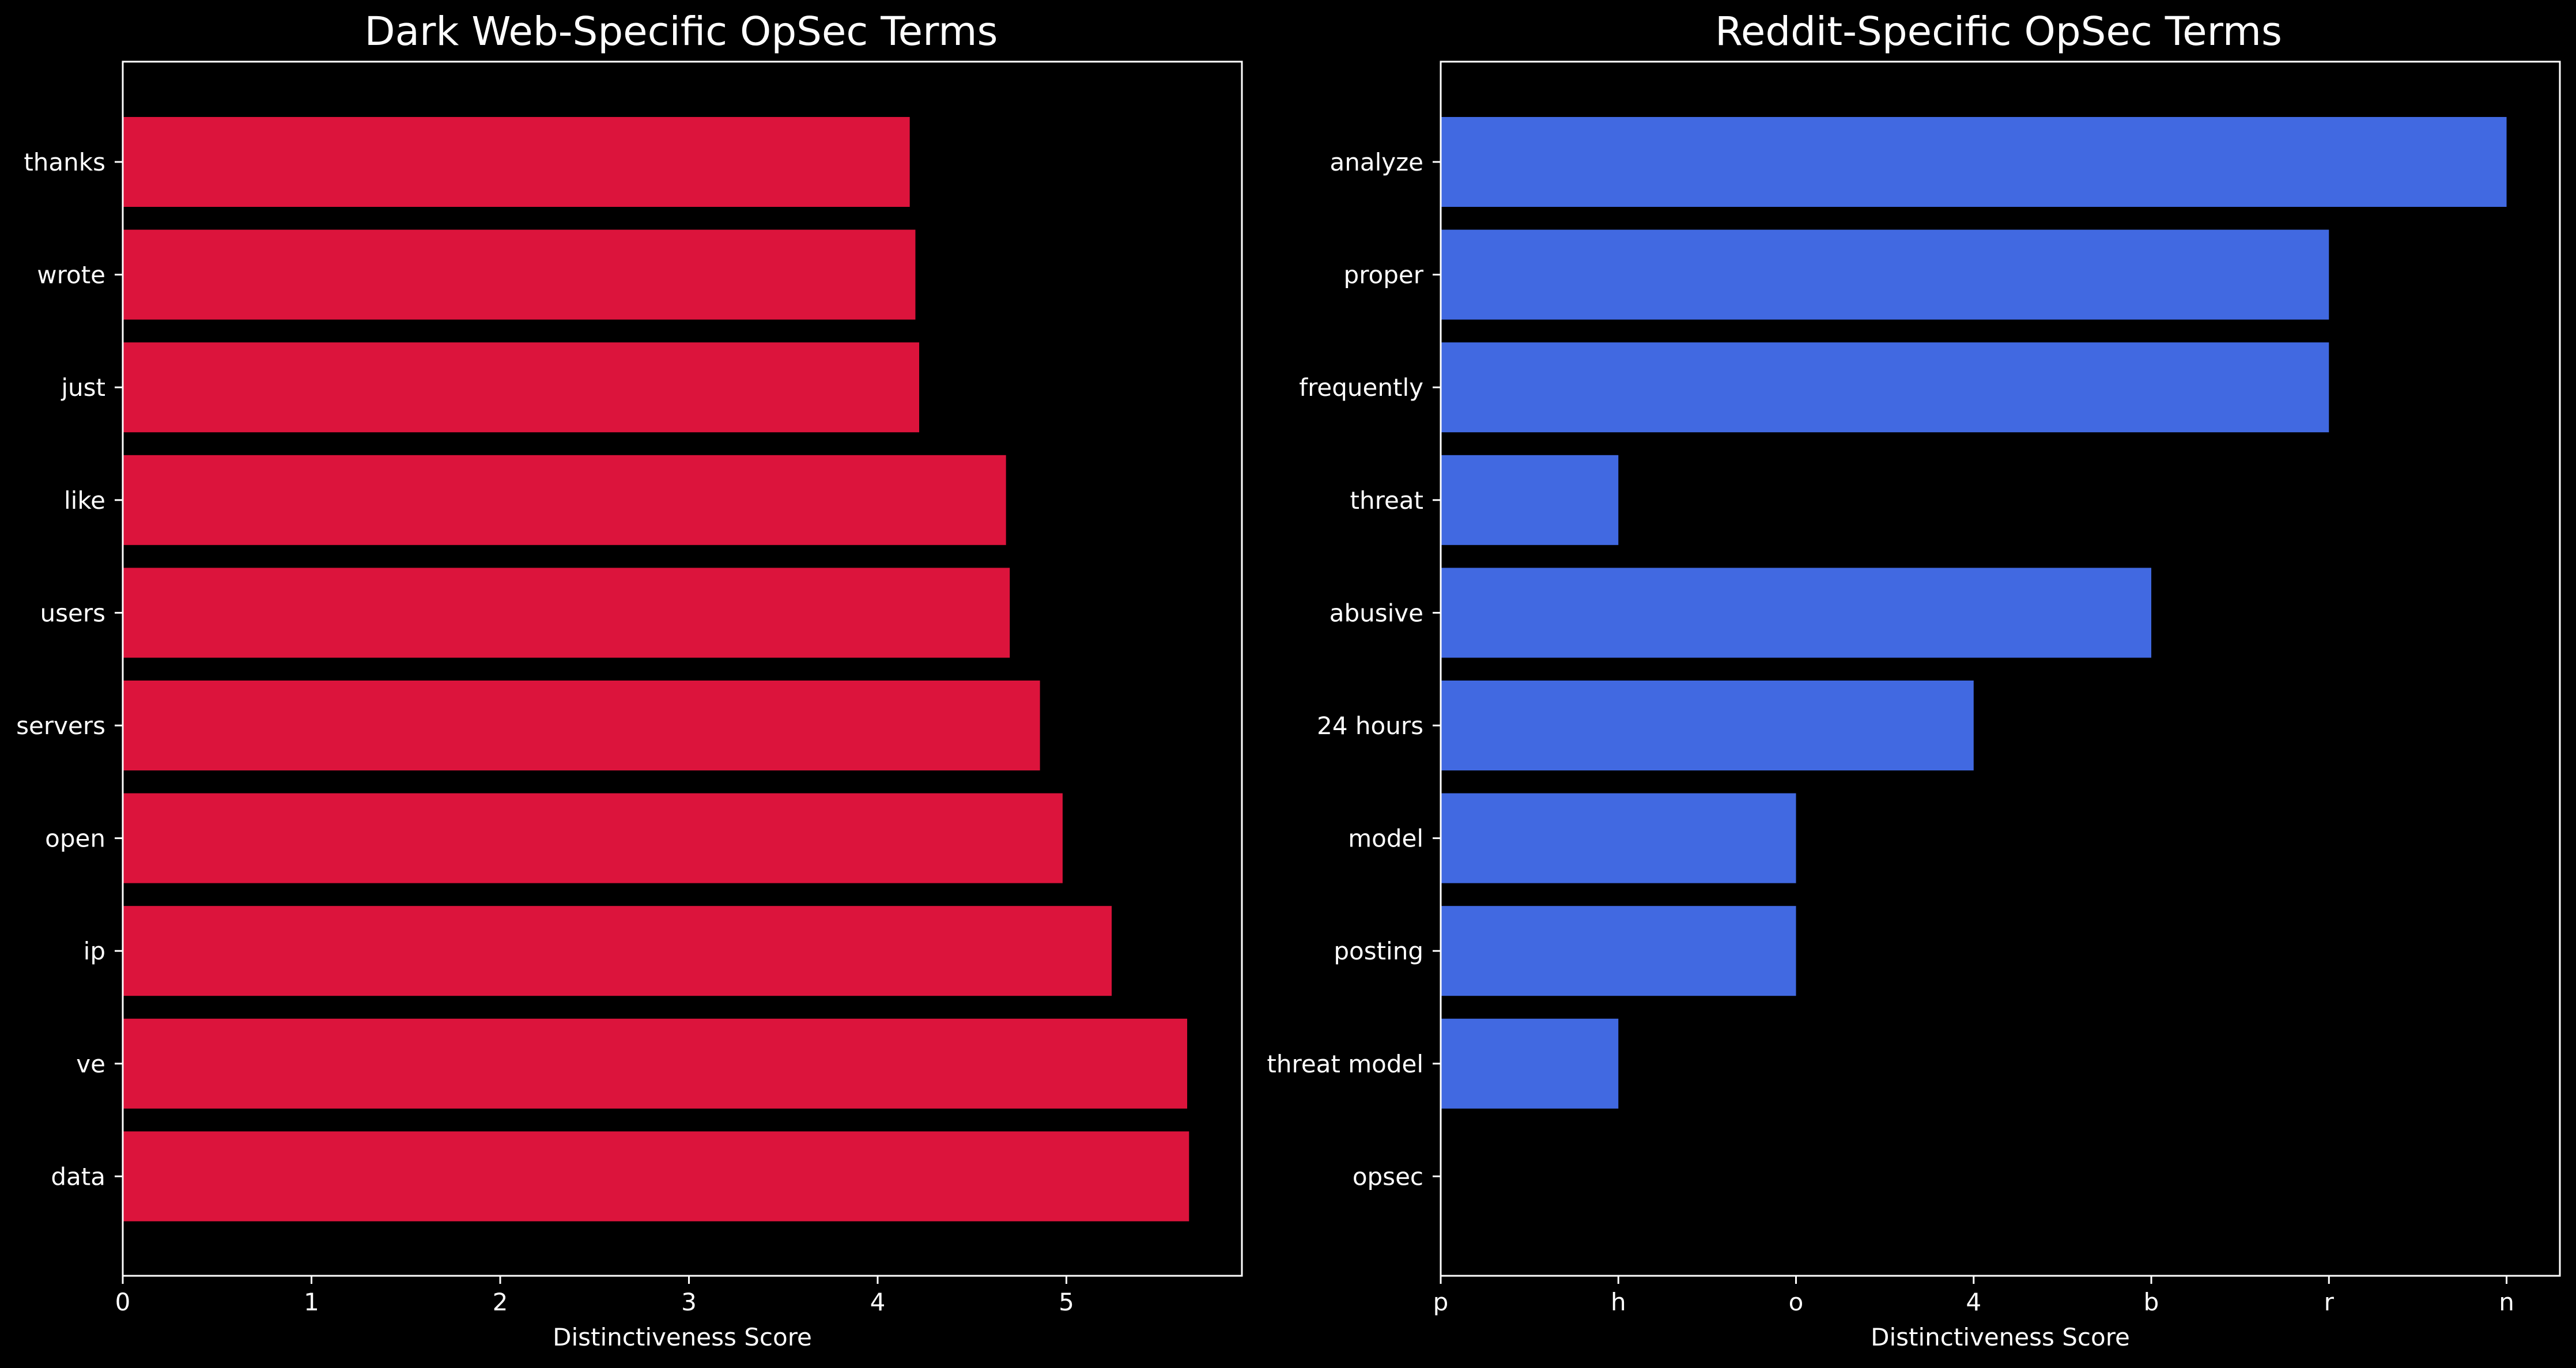 The image size is (2576, 1368). What do you see at coordinates (2506, 1302) in the screenshot?
I see `reddit-x-tick-label-6: n` at bounding box center [2506, 1302].